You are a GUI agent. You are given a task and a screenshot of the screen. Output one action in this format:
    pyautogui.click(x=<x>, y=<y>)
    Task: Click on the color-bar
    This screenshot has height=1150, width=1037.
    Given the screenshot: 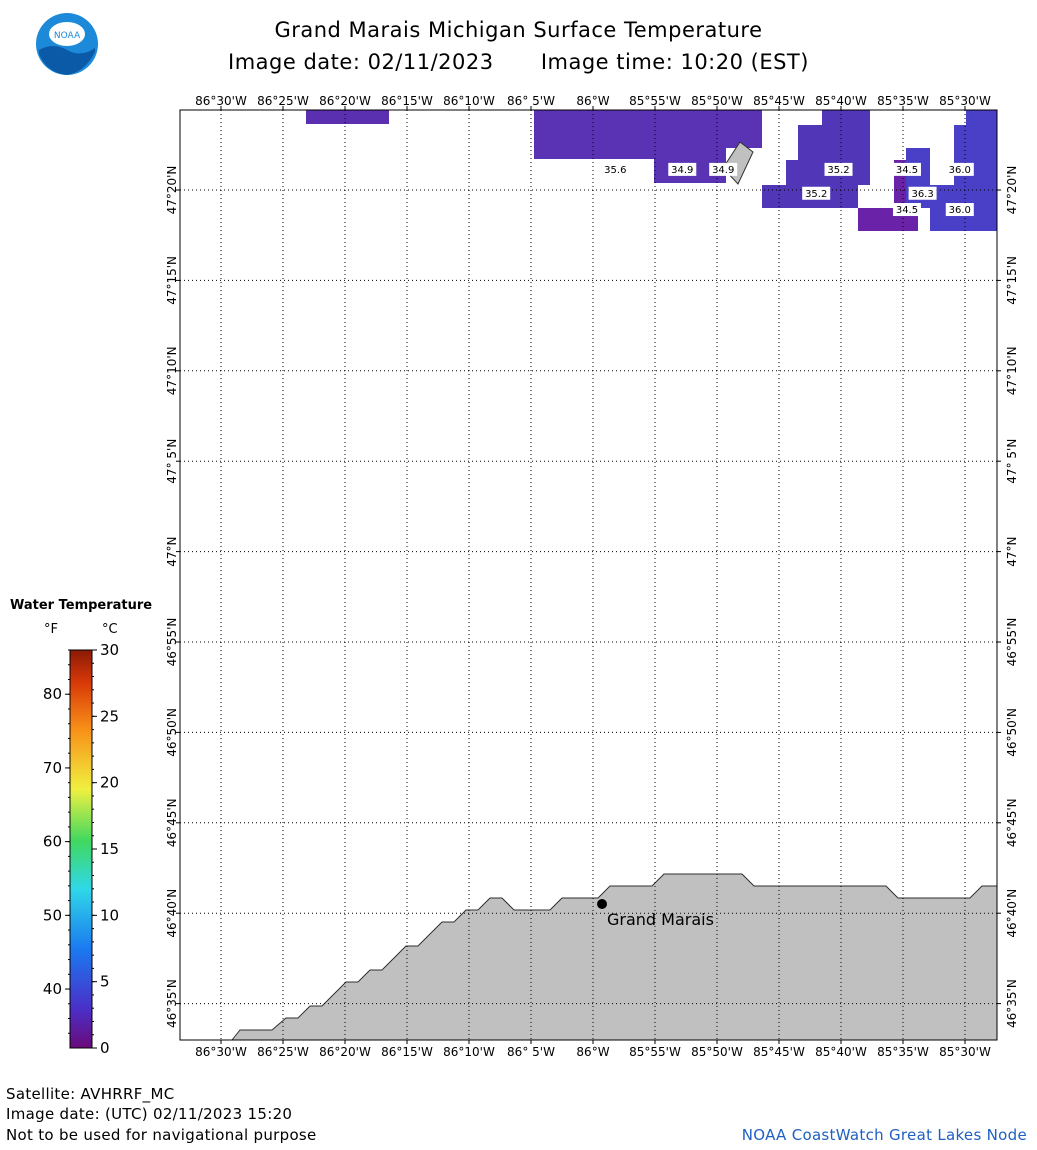 What is the action you would take?
    pyautogui.click(x=81, y=849)
    